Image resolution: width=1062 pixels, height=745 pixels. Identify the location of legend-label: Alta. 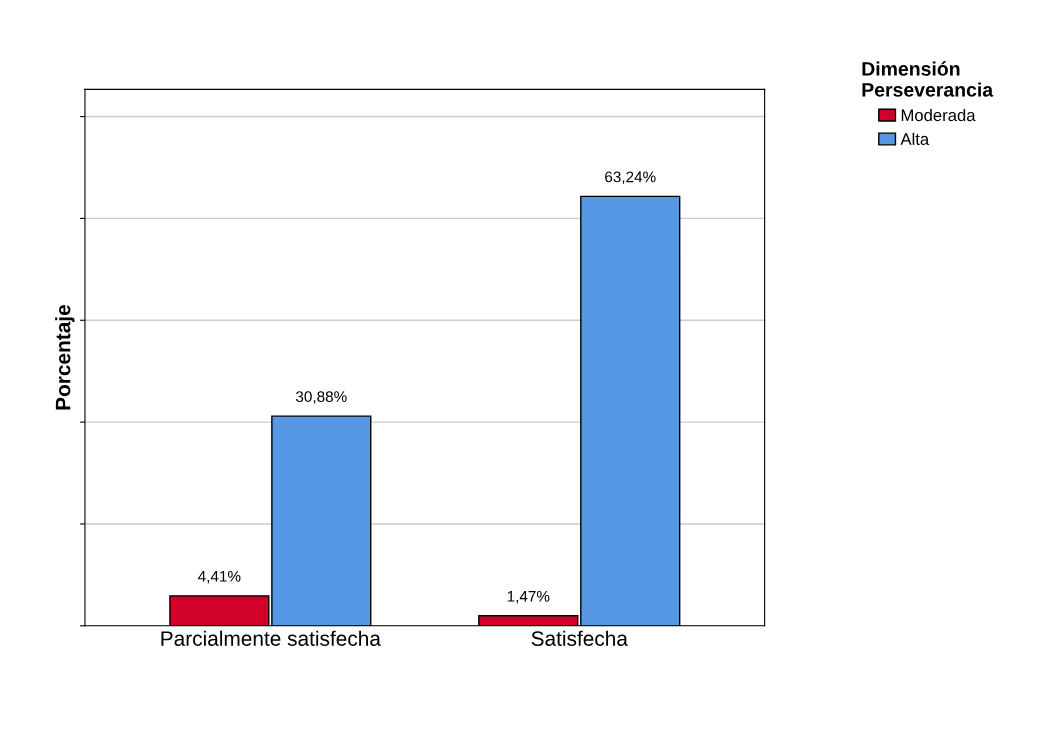
(915, 138).